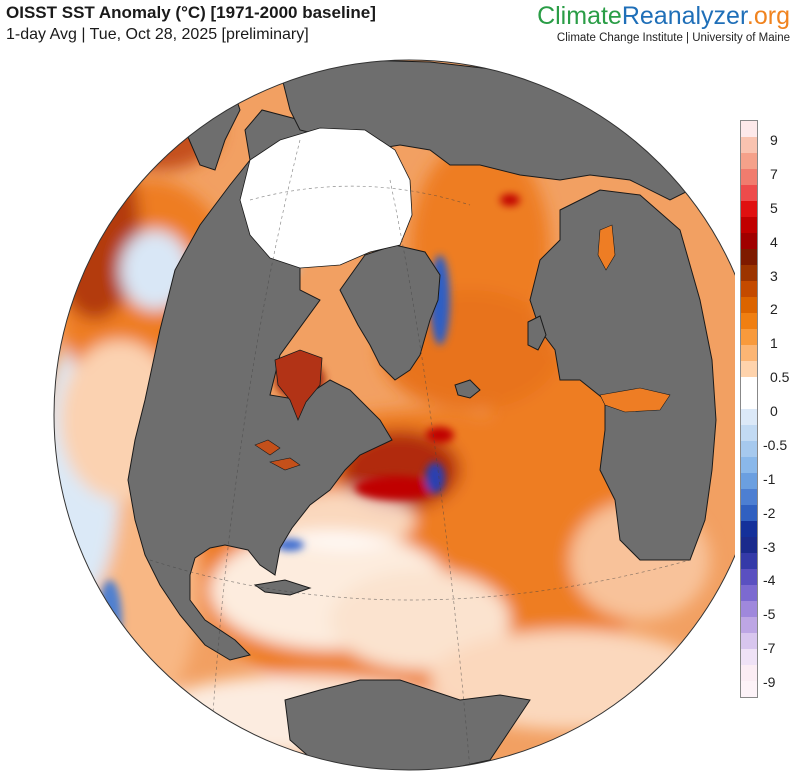  What do you see at coordinates (579, 16) in the screenshot?
I see `brand-logo-climate: Climate` at bounding box center [579, 16].